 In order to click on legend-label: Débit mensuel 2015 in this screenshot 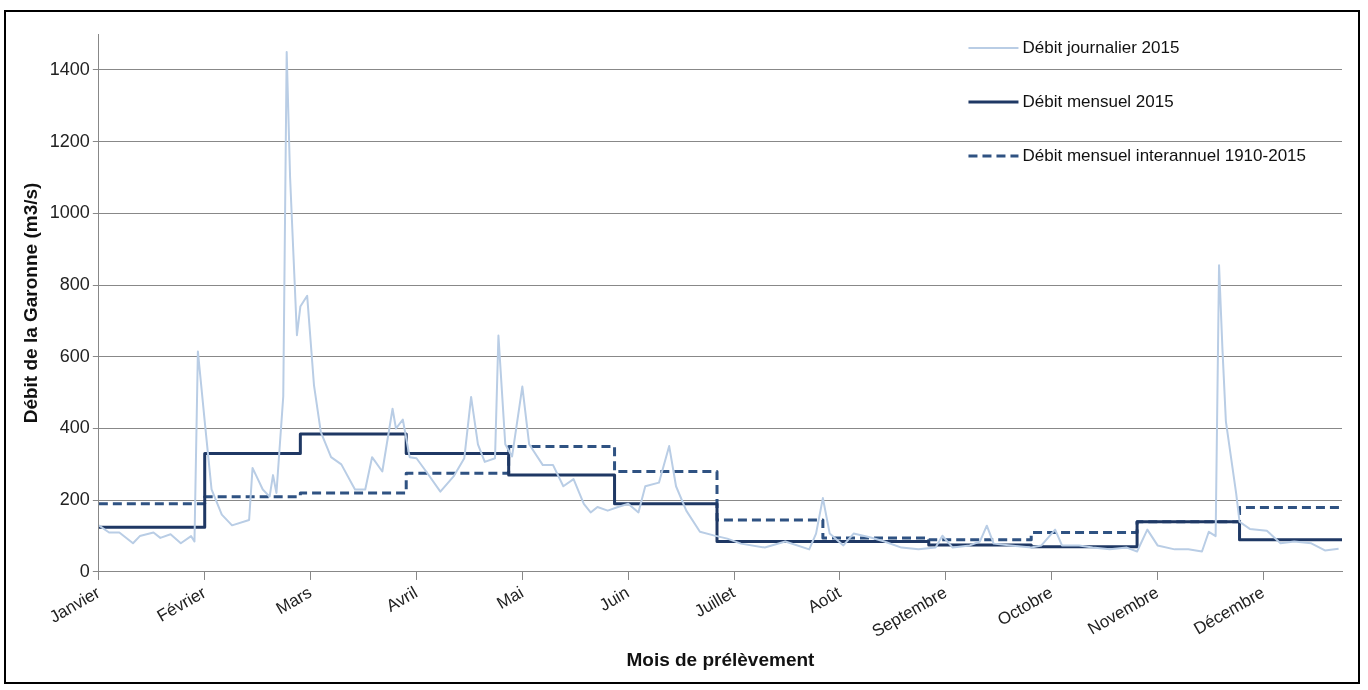, I will do `click(1098, 101)`.